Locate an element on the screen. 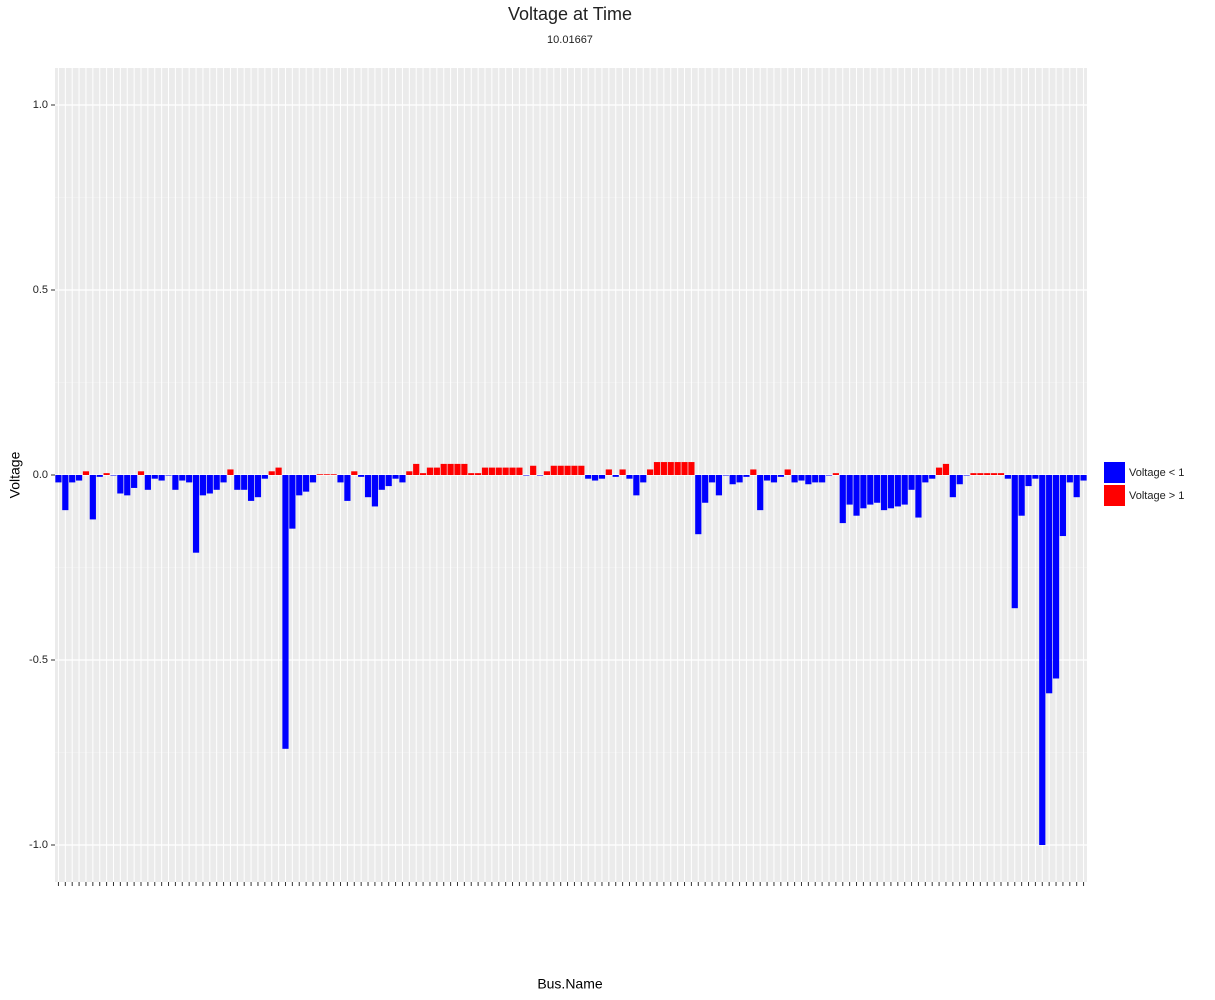 Image resolution: width=1215 pixels, height=1000 pixels. y-tick-label: 0.0 is located at coordinates (40, 475).